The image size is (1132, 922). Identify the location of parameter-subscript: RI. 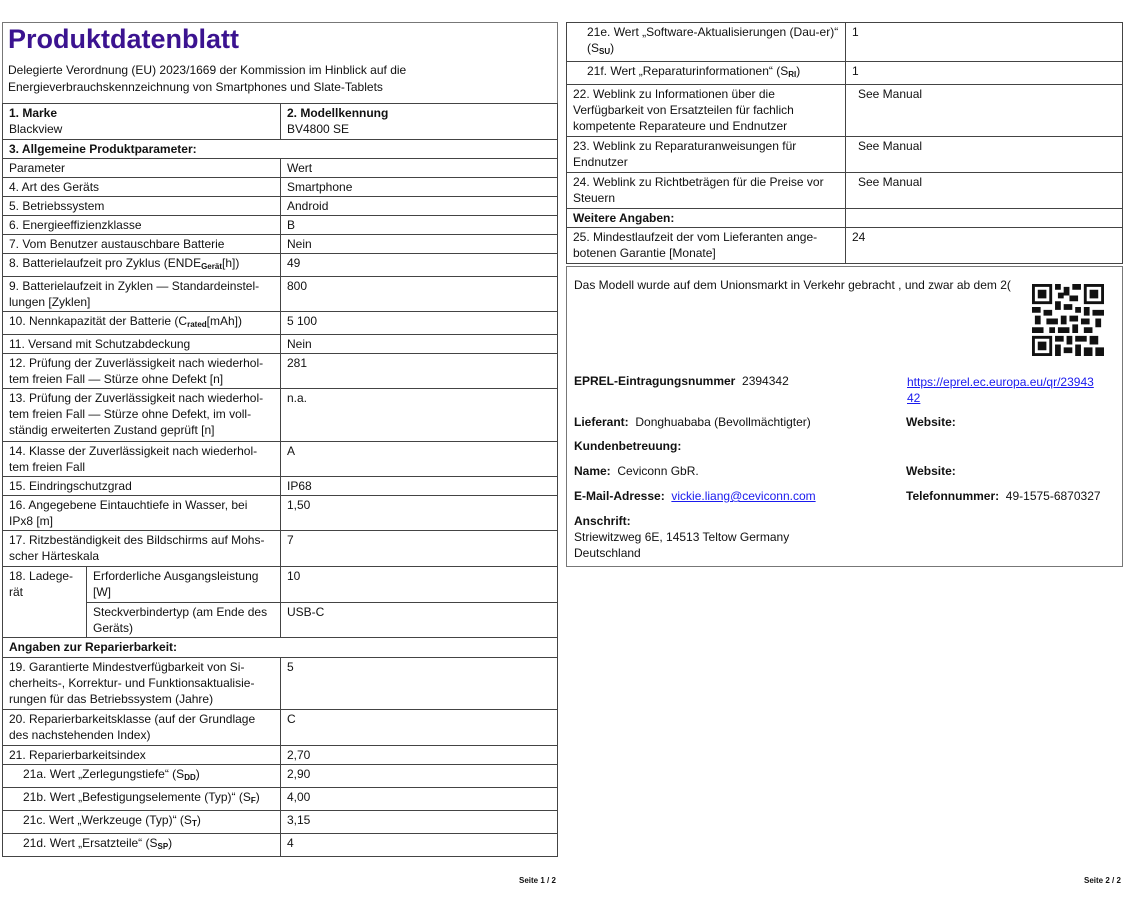
(792, 74).